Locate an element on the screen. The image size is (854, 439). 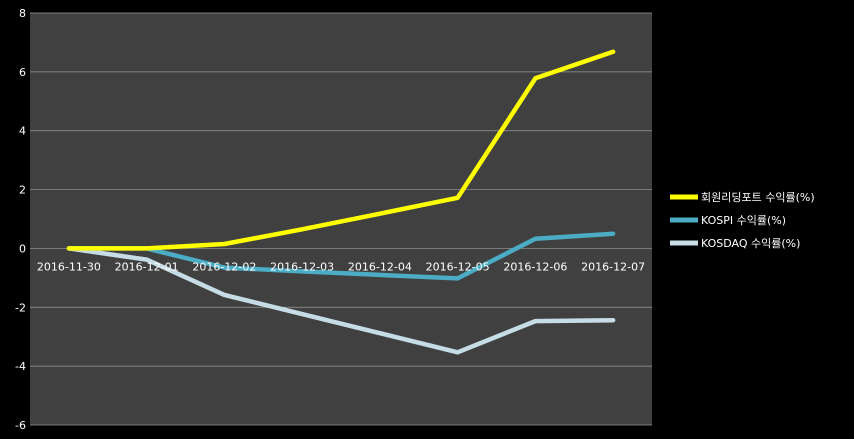
x-tick-label: 2016-12-03 is located at coordinates (302, 266).